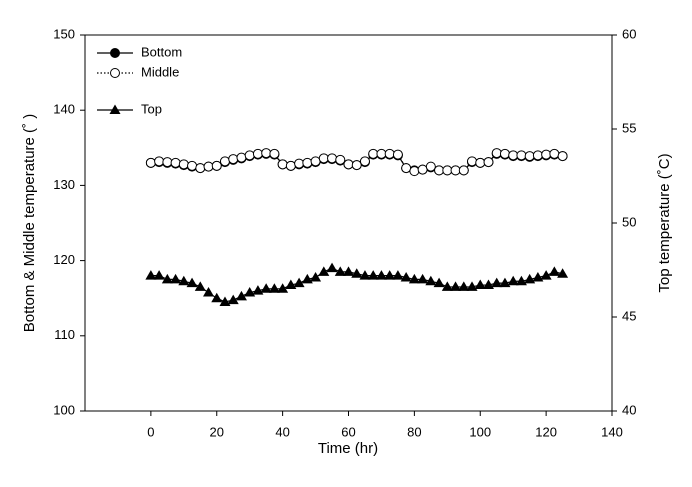 The height and width of the screenshot is (487, 692). What do you see at coordinates (414, 431) in the screenshot?
I see `x-tick-label: 80` at bounding box center [414, 431].